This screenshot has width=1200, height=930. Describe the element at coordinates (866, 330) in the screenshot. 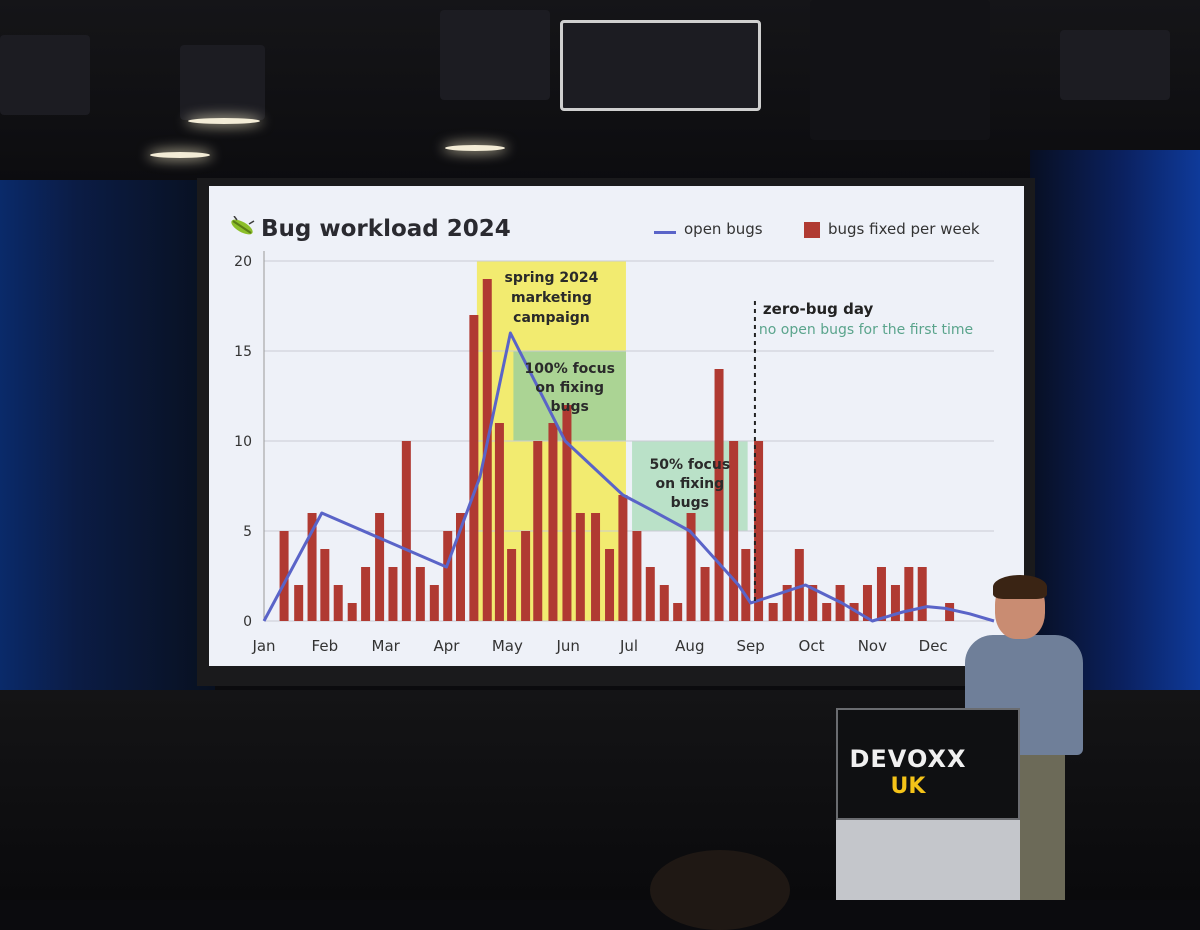

I see `zero-bug-sublabel: no open bugs for the first time` at that location.